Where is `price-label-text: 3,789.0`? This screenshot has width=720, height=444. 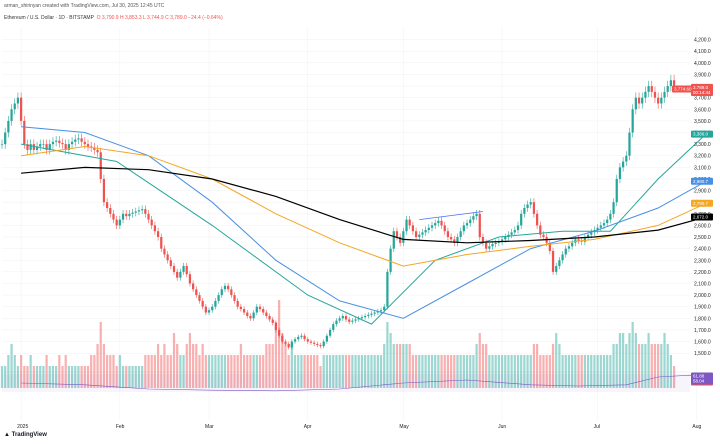
price-label-text: 3,789.0 is located at coordinates (701, 87).